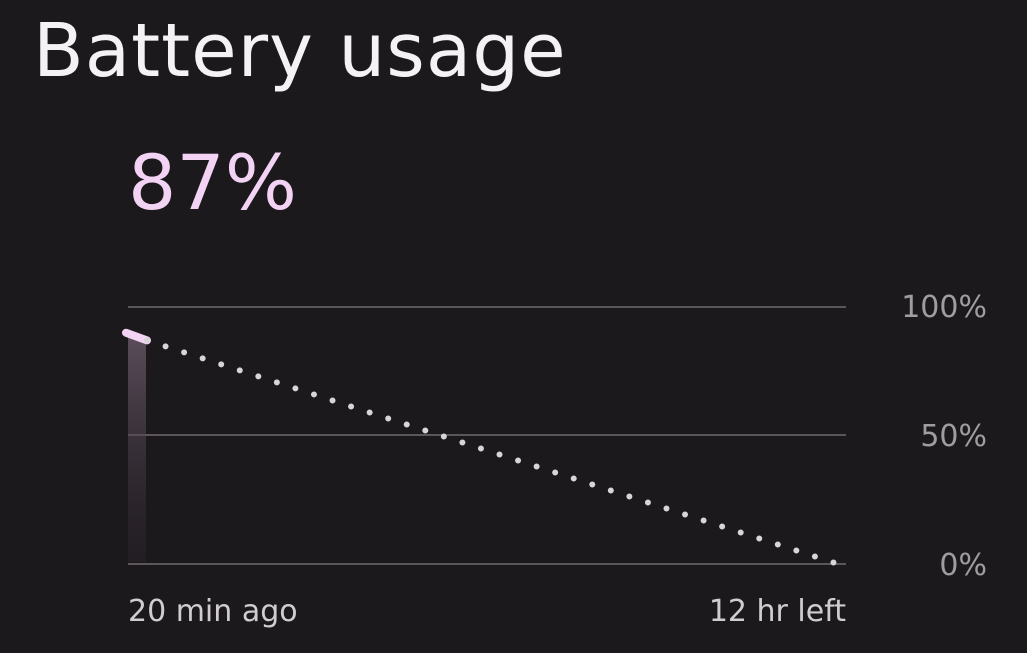  I want to click on battery-percentage: 87%, so click(212, 182).